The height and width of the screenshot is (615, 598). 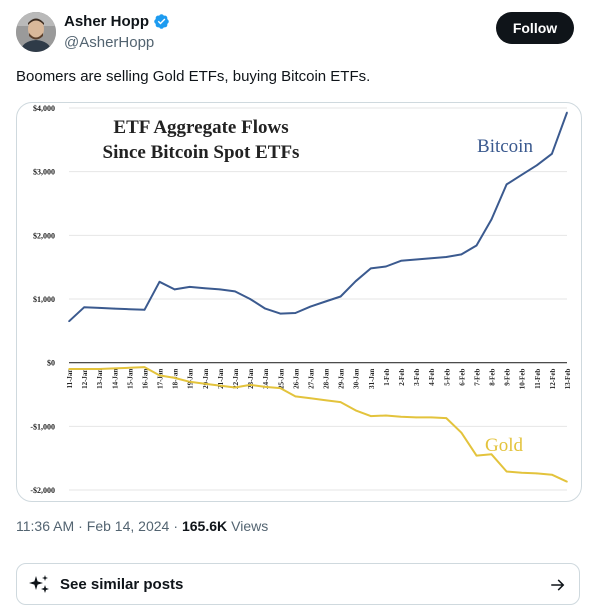 I want to click on x-tick-label: 27-Jan, so click(x=311, y=379).